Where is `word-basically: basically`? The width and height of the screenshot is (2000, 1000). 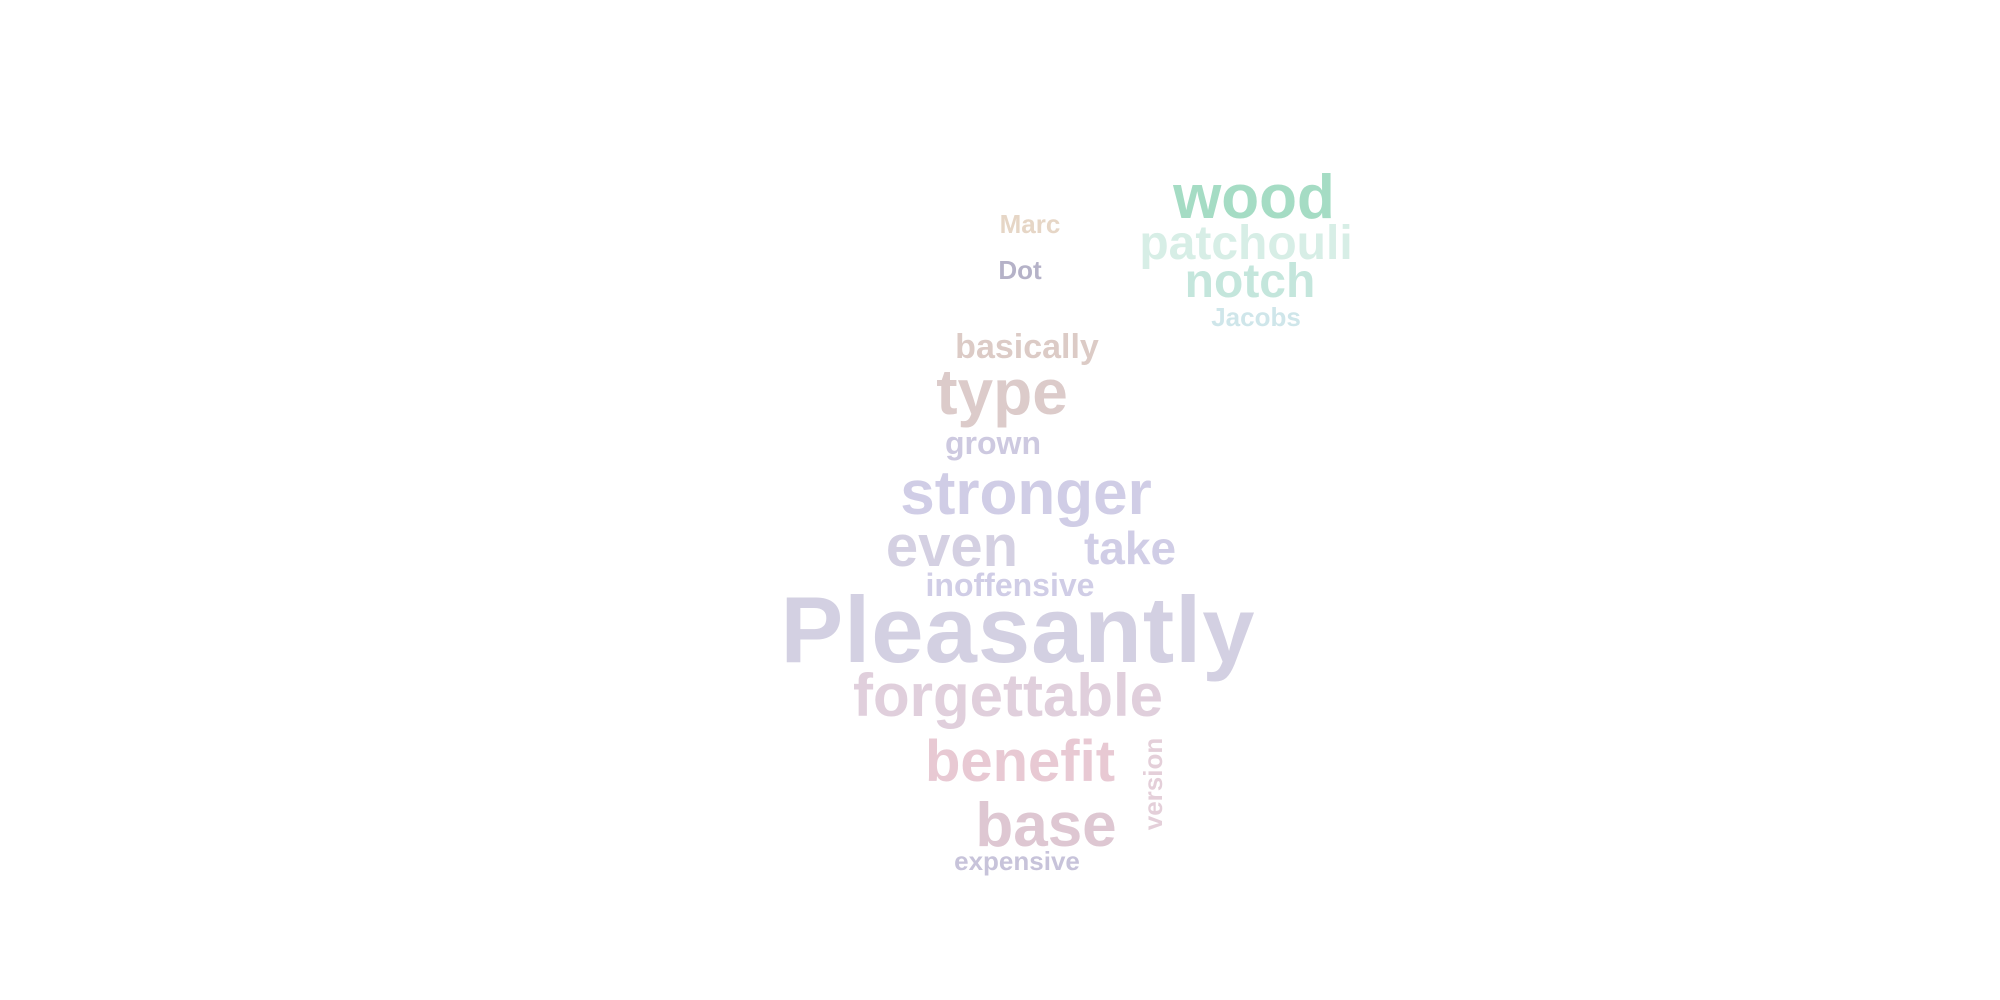
word-basically: basically is located at coordinates (1027, 347).